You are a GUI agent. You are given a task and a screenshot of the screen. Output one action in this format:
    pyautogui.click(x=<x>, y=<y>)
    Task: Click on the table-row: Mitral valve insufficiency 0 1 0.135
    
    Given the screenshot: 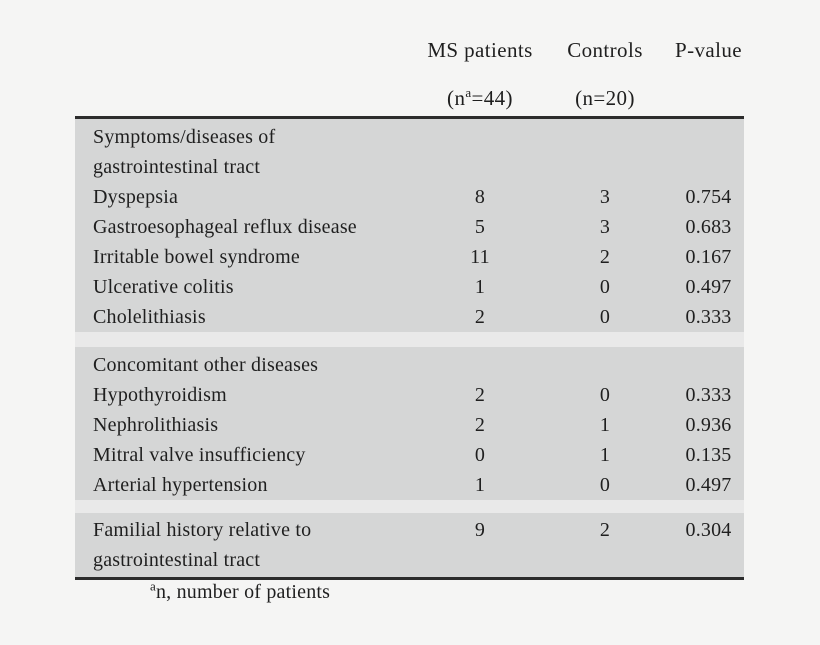 What is the action you would take?
    pyautogui.click(x=409, y=455)
    